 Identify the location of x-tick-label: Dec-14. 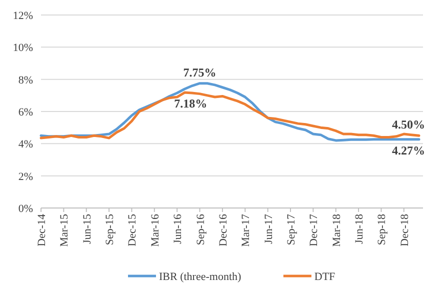
(42, 230).